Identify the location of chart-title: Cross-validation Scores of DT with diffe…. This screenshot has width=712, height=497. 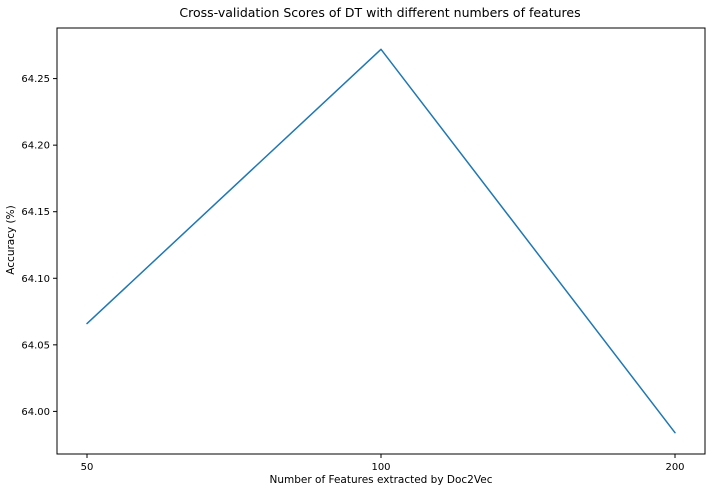
(379, 12).